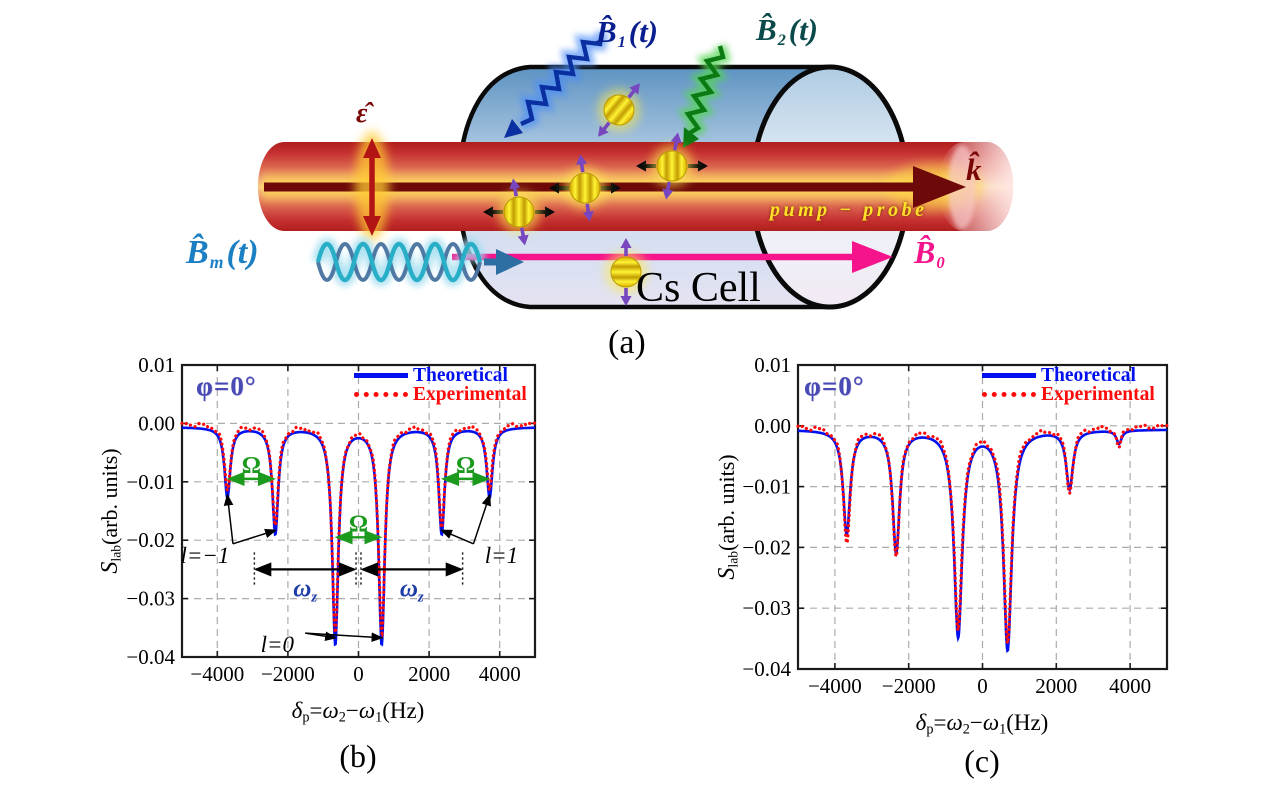  What do you see at coordinates (787, 30) in the screenshot?
I see `b2-field-label: B̂2(t)` at bounding box center [787, 30].